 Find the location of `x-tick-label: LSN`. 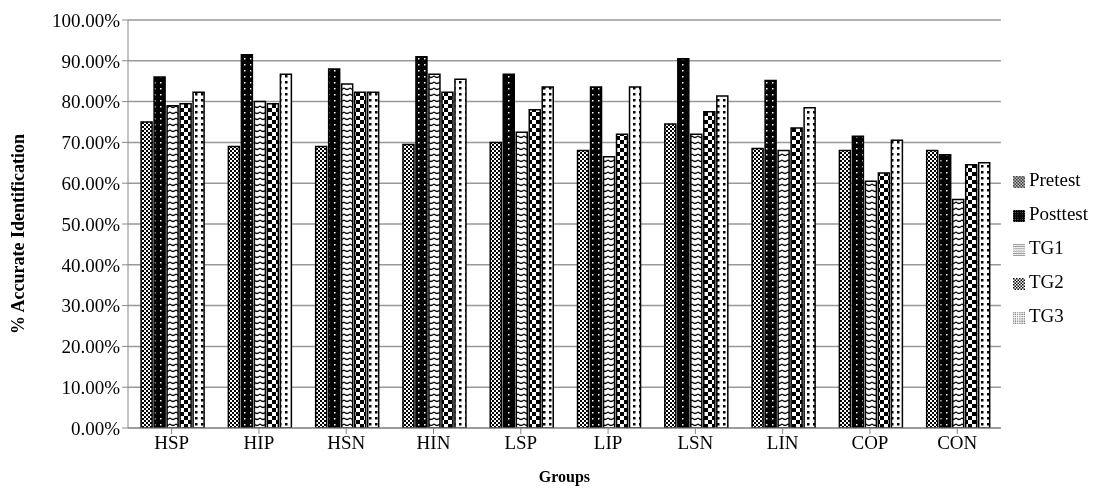

x-tick-label: LSN is located at coordinates (695, 443).